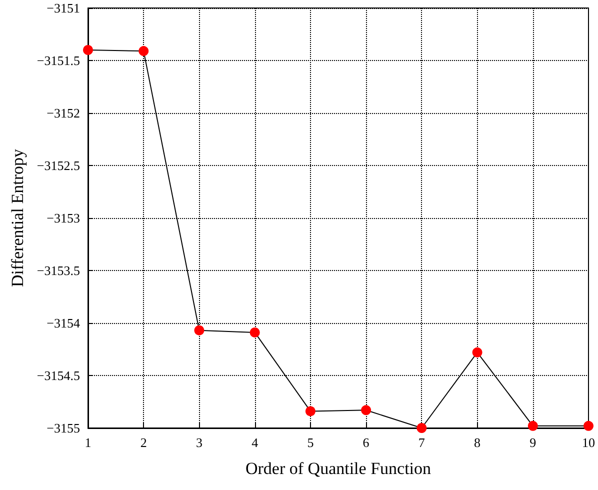  What do you see at coordinates (63, 428) in the screenshot?
I see `y-tick-label: −3155` at bounding box center [63, 428].